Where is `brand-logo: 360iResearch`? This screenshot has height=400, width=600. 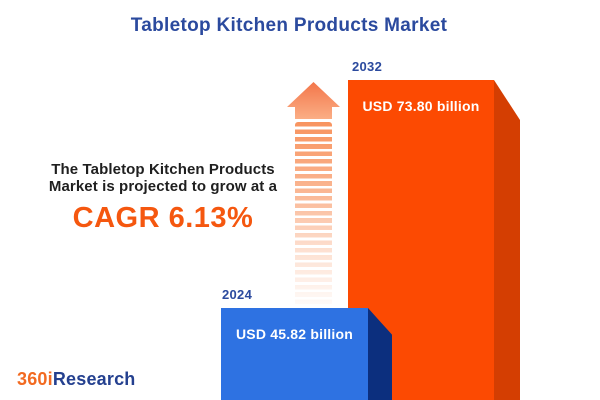 brand-logo: 360iResearch is located at coordinates (76, 379).